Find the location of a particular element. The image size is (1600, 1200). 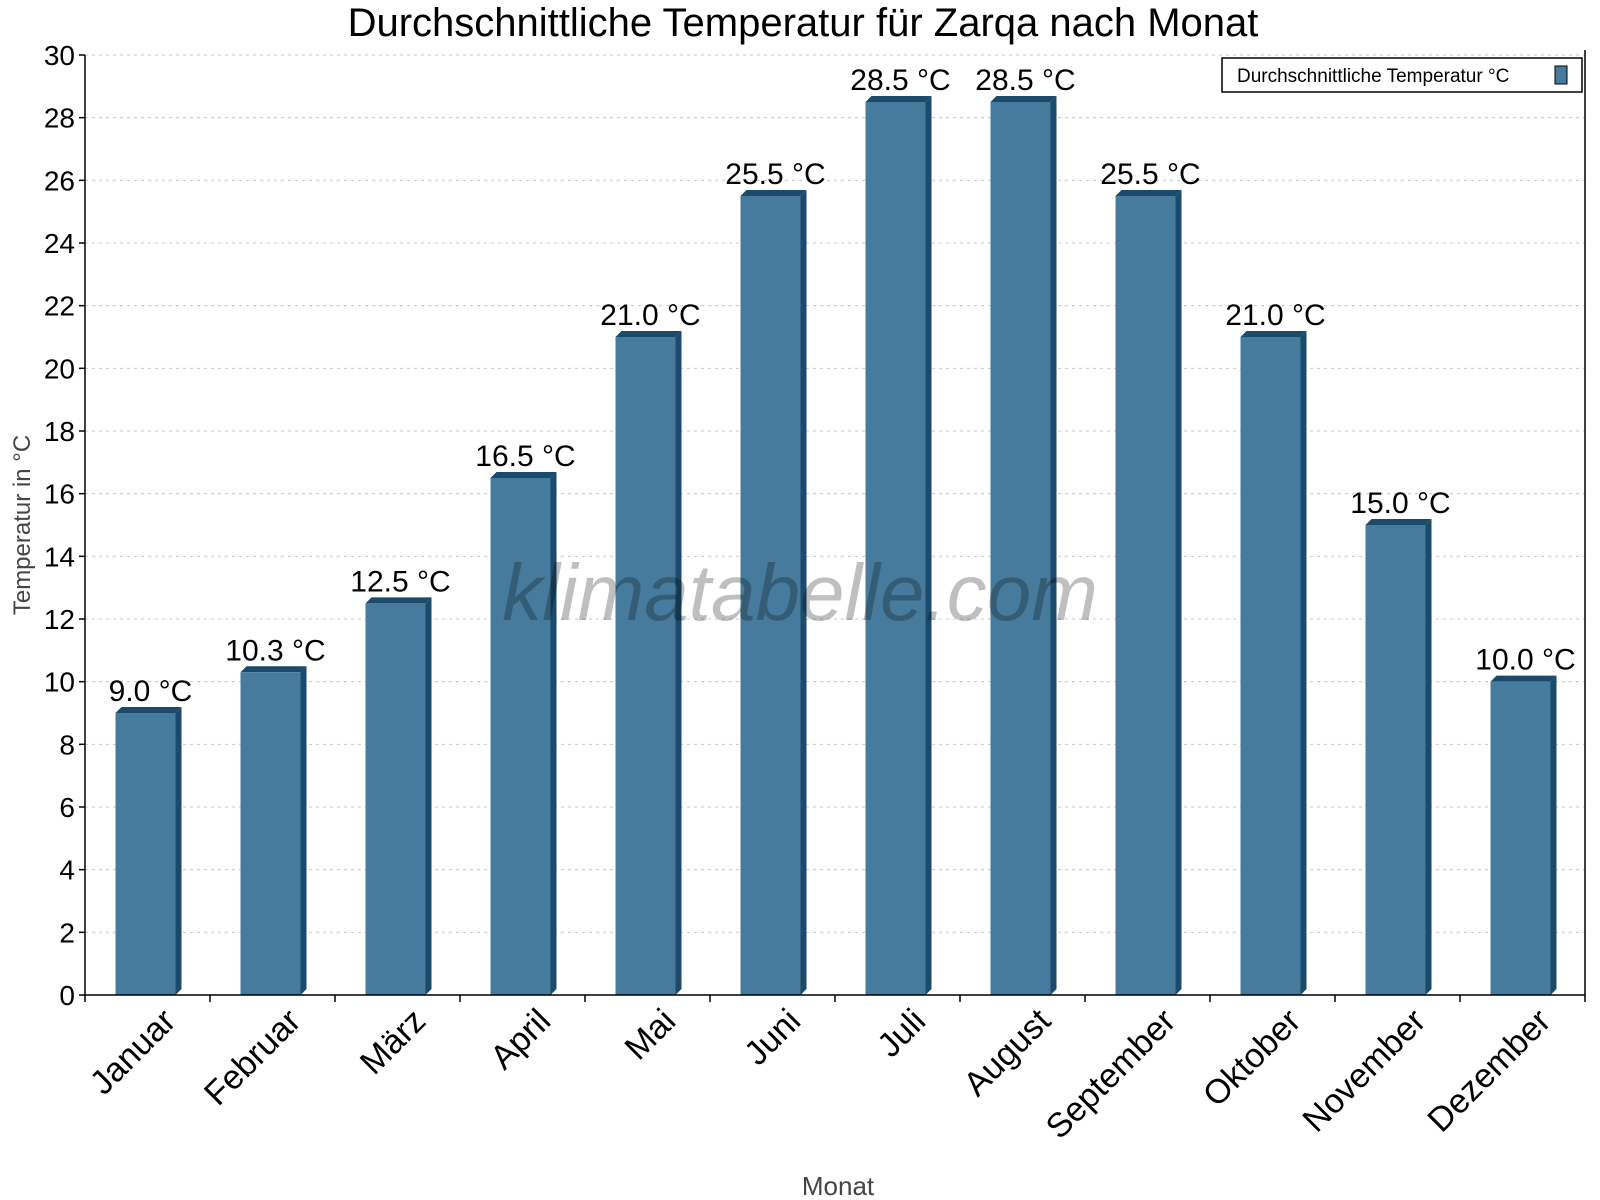

x-tick-label: Mai is located at coordinates (651, 1035).